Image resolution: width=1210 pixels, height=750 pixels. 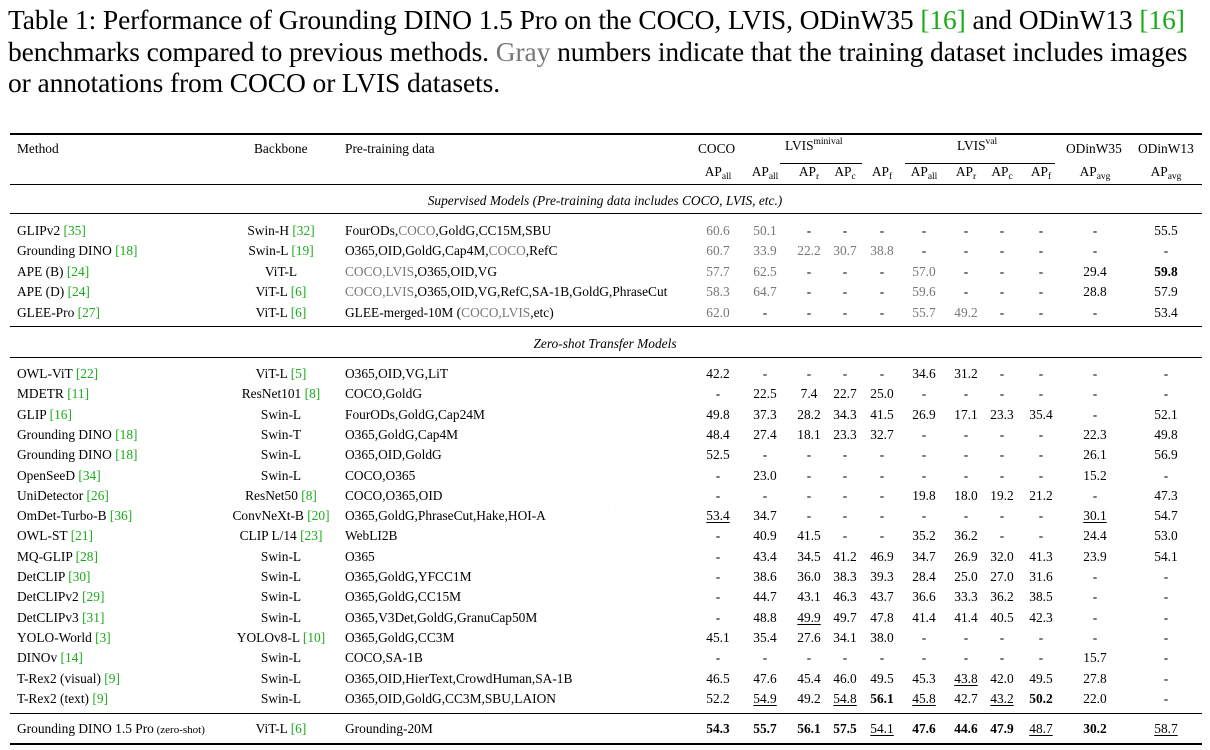 What do you see at coordinates (718, 728) in the screenshot?
I see `metric-value: 54.3` at bounding box center [718, 728].